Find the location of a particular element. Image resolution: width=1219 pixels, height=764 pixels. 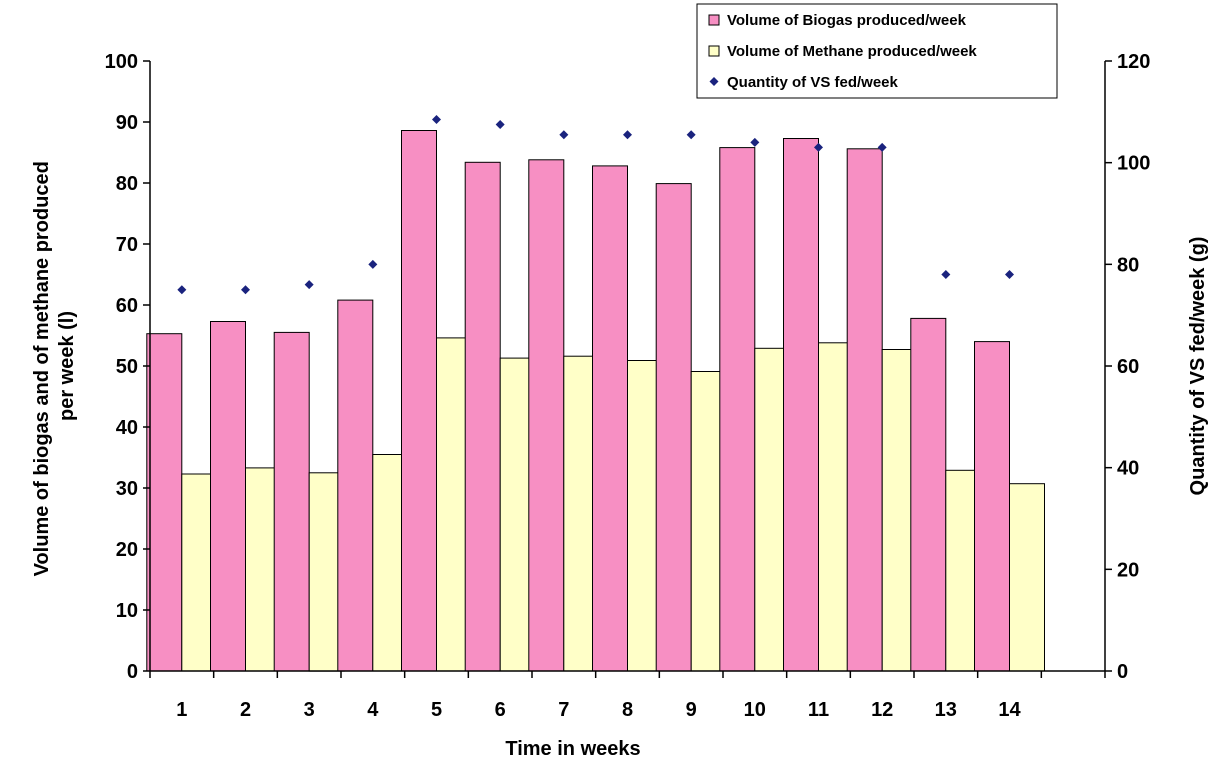

y-tick-label: 80 is located at coordinates (127, 184).